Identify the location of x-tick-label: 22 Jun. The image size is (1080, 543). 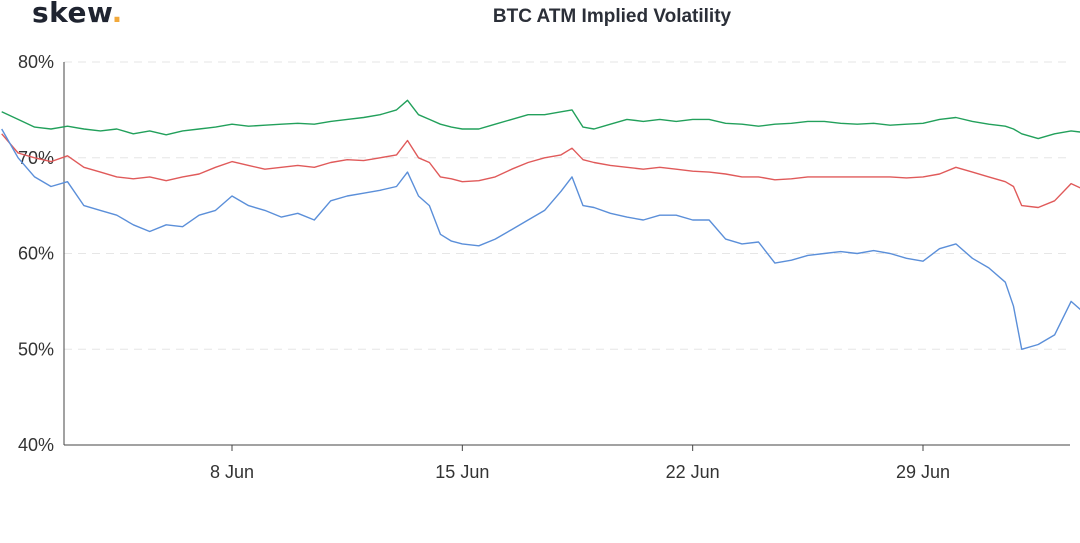
(693, 472).